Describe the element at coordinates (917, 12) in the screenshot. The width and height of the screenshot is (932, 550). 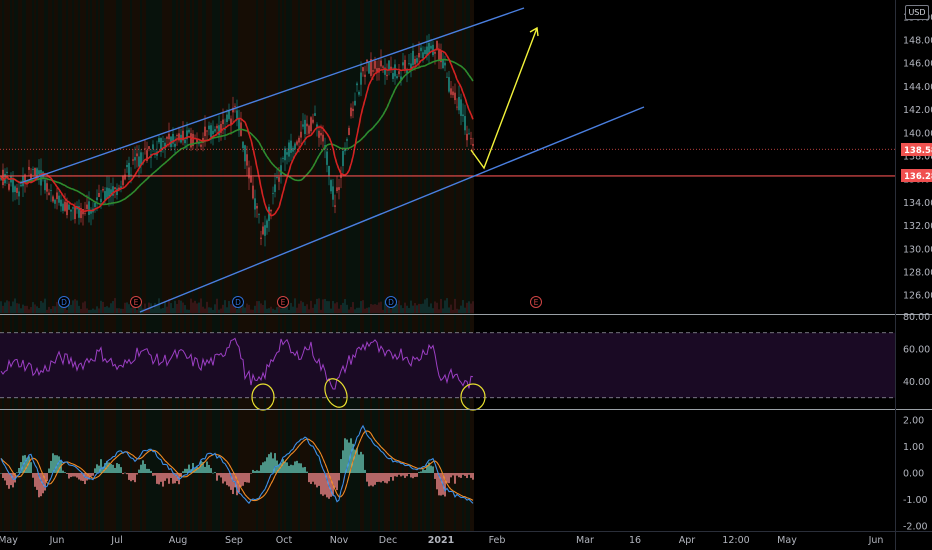
I see `currency-button: USD` at that location.